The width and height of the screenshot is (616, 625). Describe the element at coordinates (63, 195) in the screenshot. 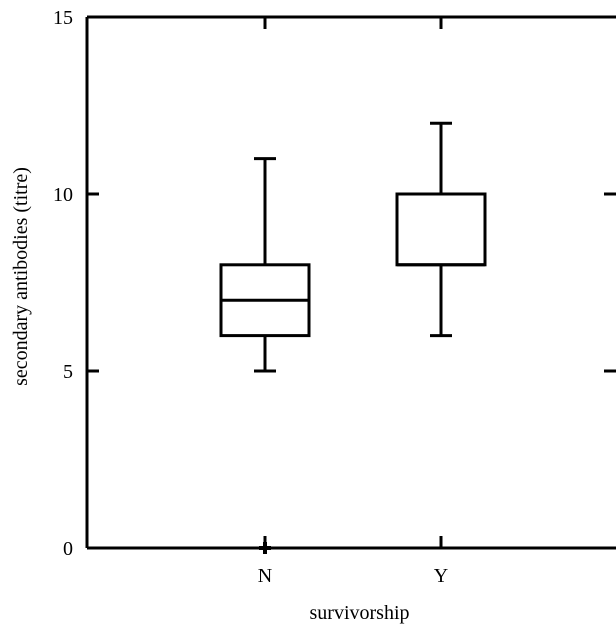

I see `y-tick-label: 10` at that location.